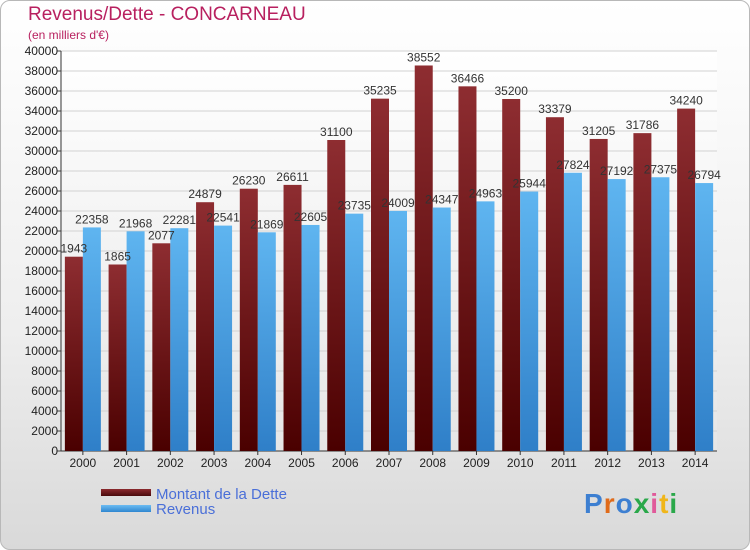 This screenshot has width=750, height=550. Describe the element at coordinates (186, 509) in the screenshot. I see `legend-label-revenue: Revenus` at that location.